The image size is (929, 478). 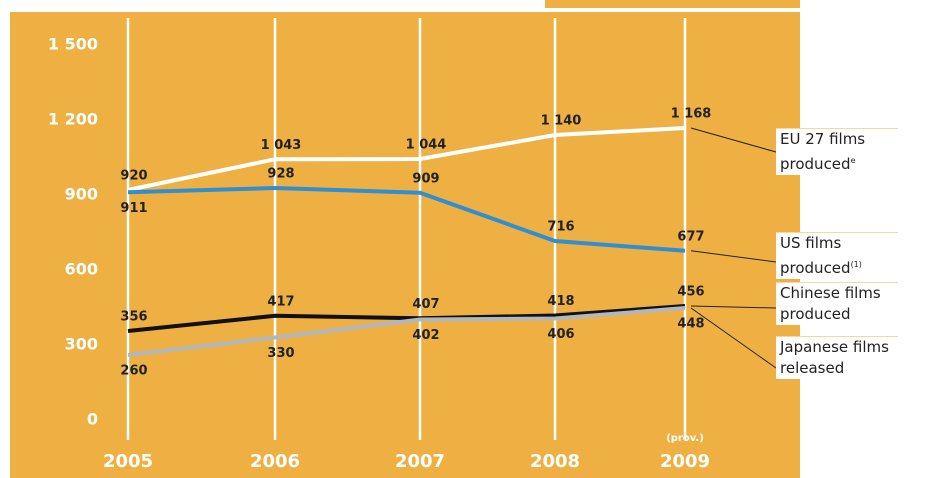 I want to click on legend-note: (1), so click(x=856, y=264).